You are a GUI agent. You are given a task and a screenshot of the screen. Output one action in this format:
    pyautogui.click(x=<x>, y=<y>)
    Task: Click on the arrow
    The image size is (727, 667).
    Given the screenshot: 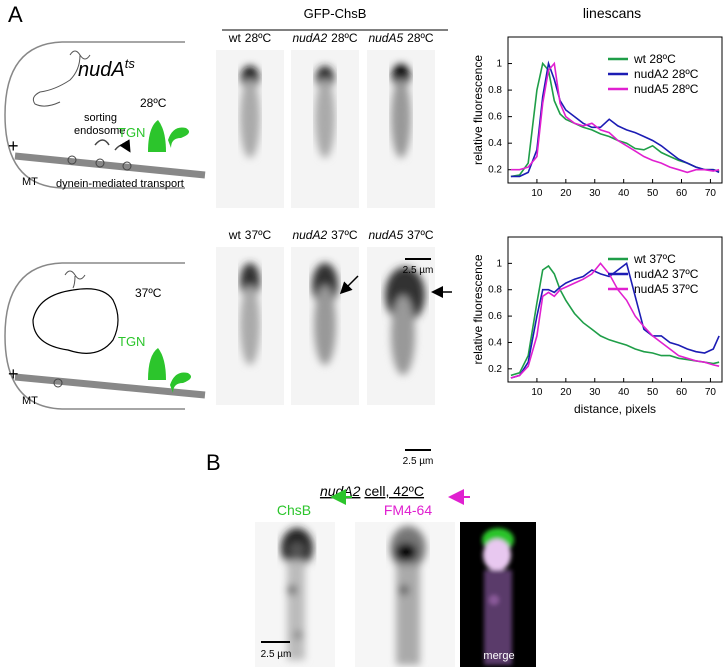 What is the action you would take?
    pyautogui.click(x=349, y=285)
    